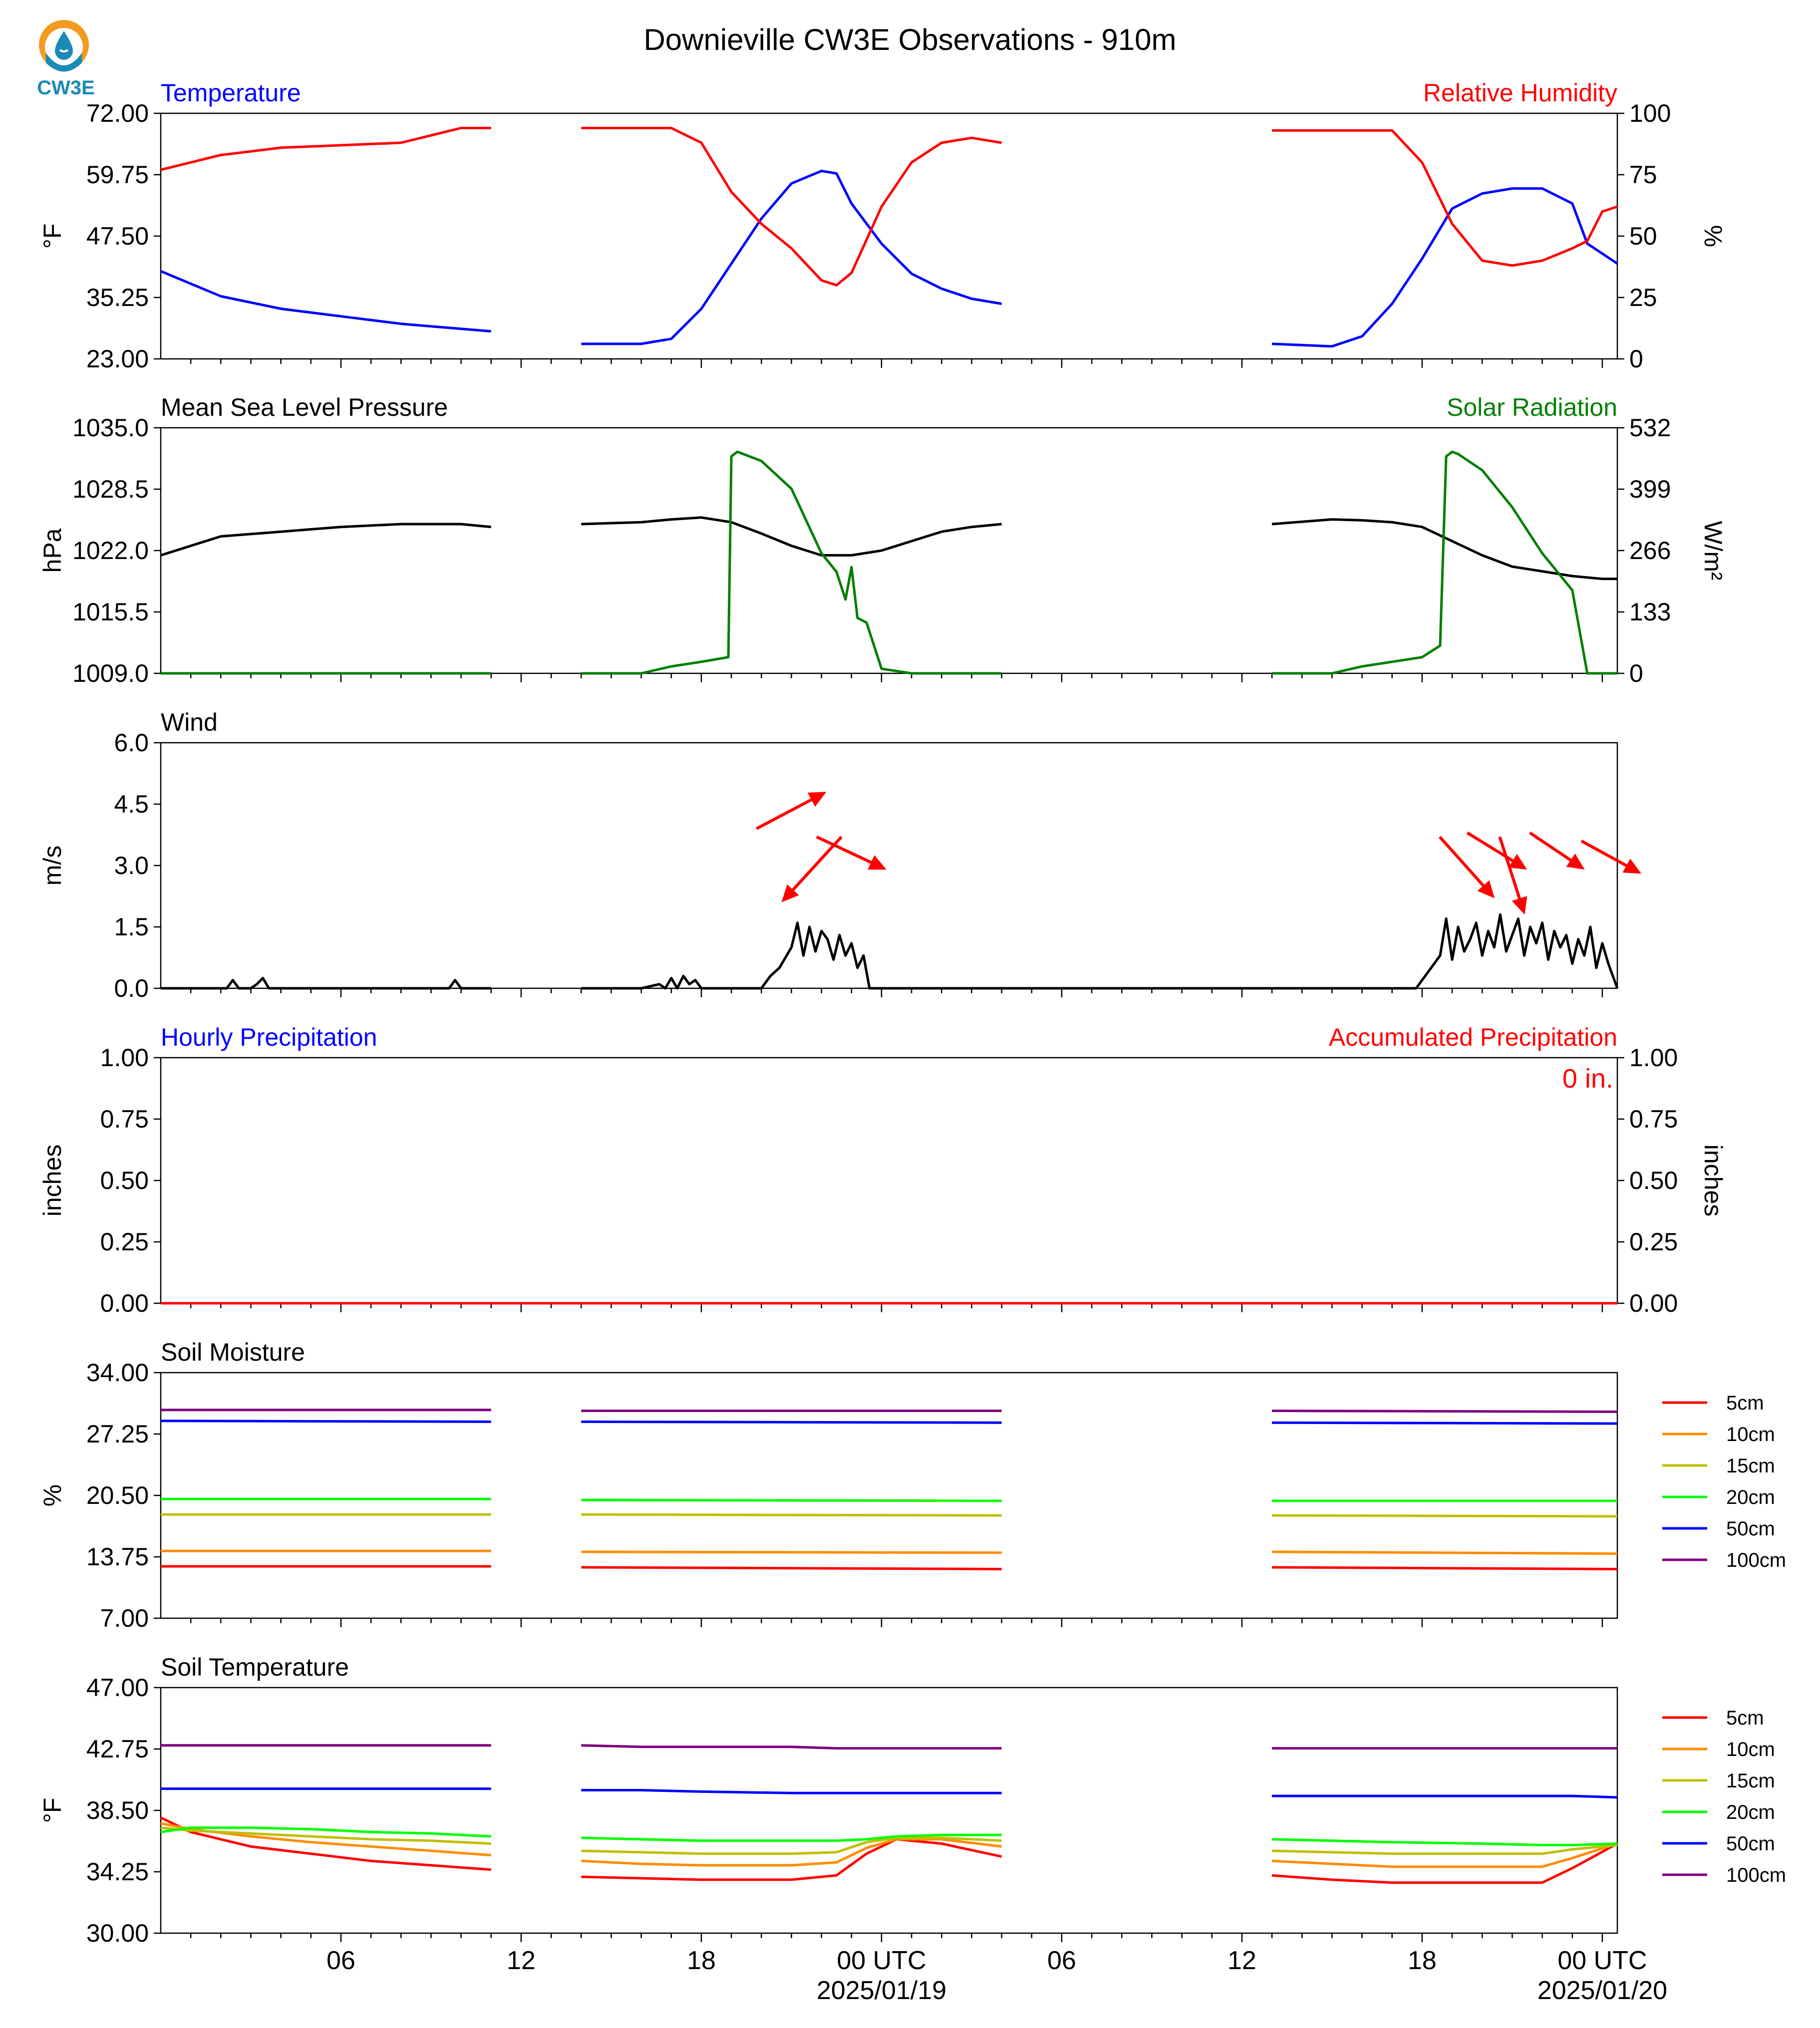 The image size is (1820, 2028). I want to click on y2-tick-label: 133, so click(1650, 612).